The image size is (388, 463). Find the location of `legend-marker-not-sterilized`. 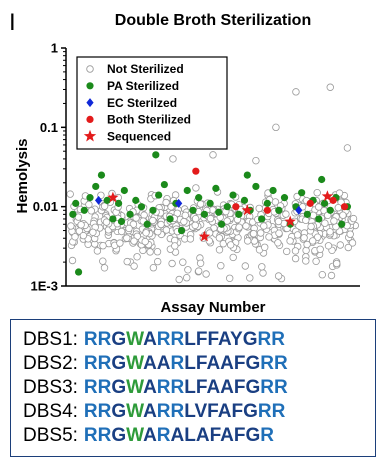

legend-marker-not-sterilized is located at coordinates (90, 69).